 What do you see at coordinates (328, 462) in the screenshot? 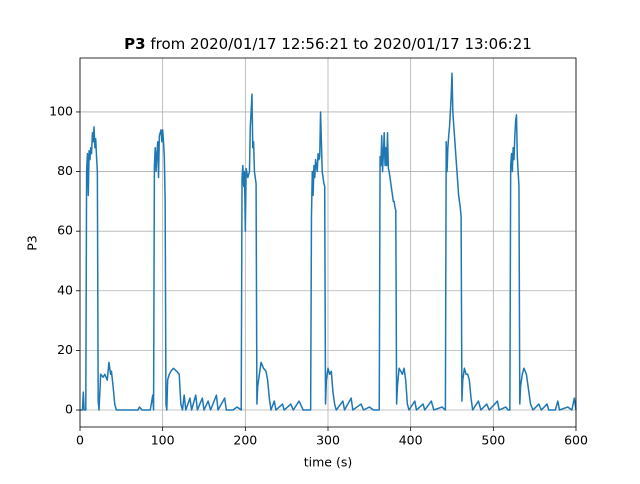
I see `x-axis-label: time (s)` at bounding box center [328, 462].